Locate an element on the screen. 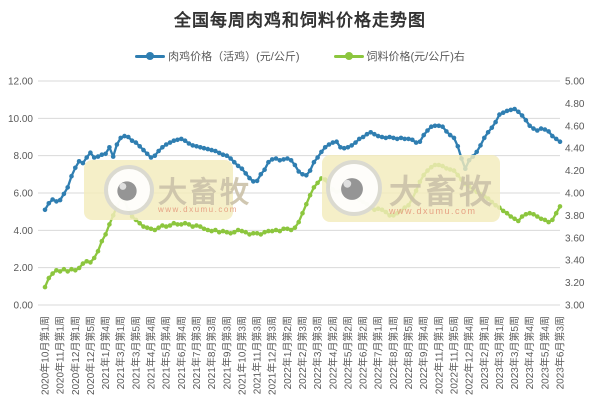 The height and width of the screenshot is (414, 600). x-axis-tick-label: 2021年3月第5周 is located at coordinates (135, 352).